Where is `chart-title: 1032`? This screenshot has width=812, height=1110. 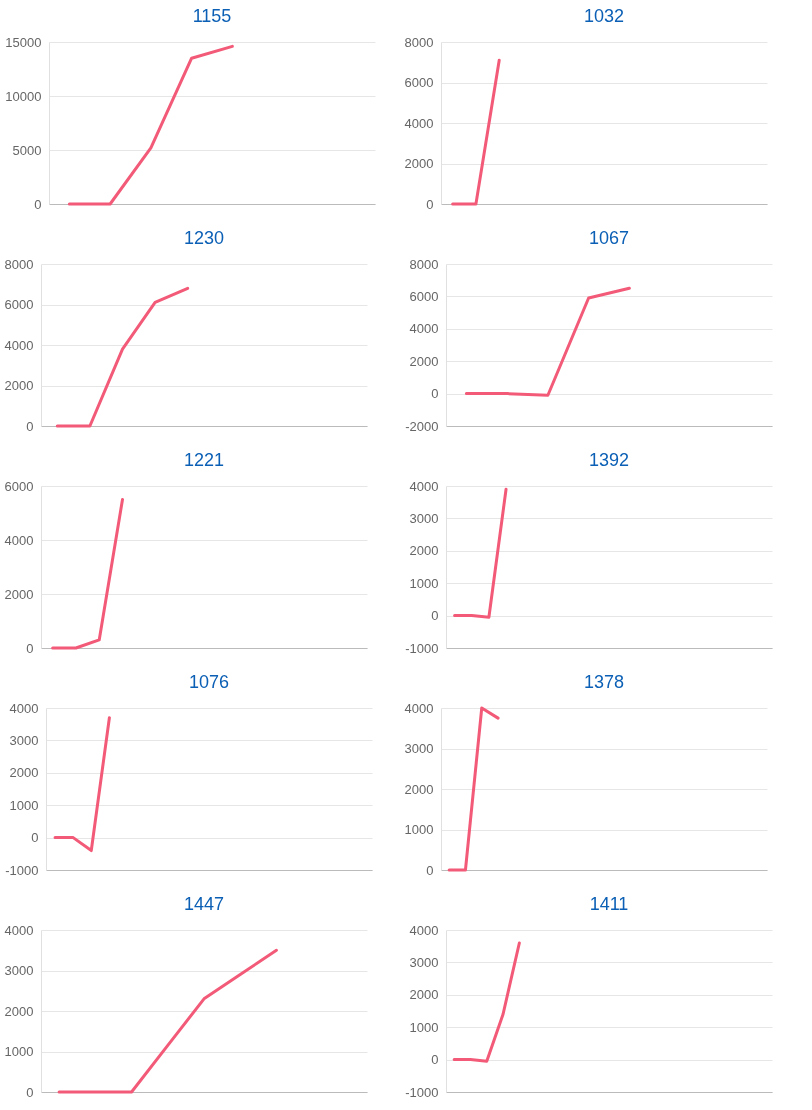
chart-title: 1032 is located at coordinates (604, 16).